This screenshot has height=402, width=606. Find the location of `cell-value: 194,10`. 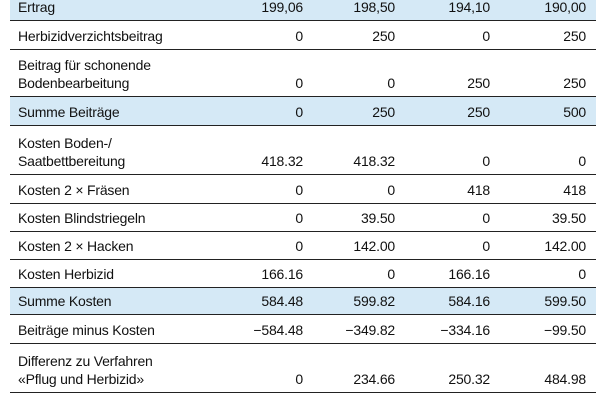

cell-value: 194,10 is located at coordinates (469, 7).